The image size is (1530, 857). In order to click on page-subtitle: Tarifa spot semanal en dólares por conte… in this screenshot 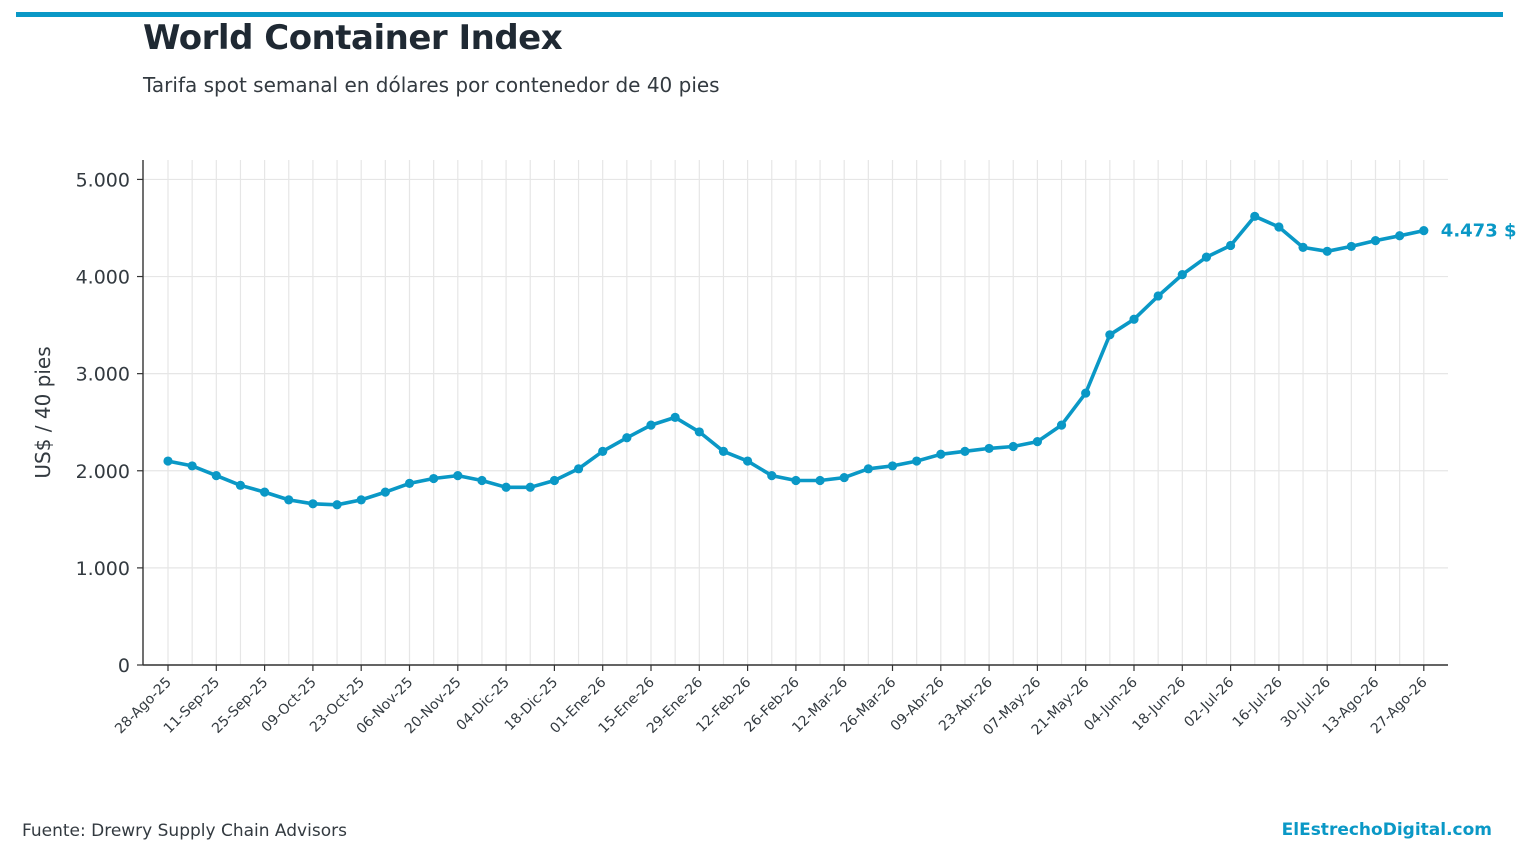, I will do `click(431, 85)`.